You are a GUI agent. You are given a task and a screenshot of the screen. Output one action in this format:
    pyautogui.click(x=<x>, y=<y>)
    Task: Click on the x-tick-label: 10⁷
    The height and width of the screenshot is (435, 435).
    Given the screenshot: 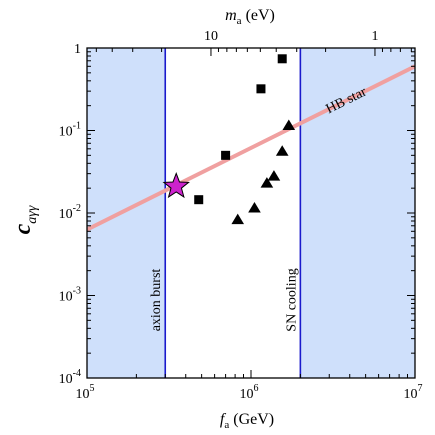 What is the action you would take?
    pyautogui.click(x=413, y=392)
    